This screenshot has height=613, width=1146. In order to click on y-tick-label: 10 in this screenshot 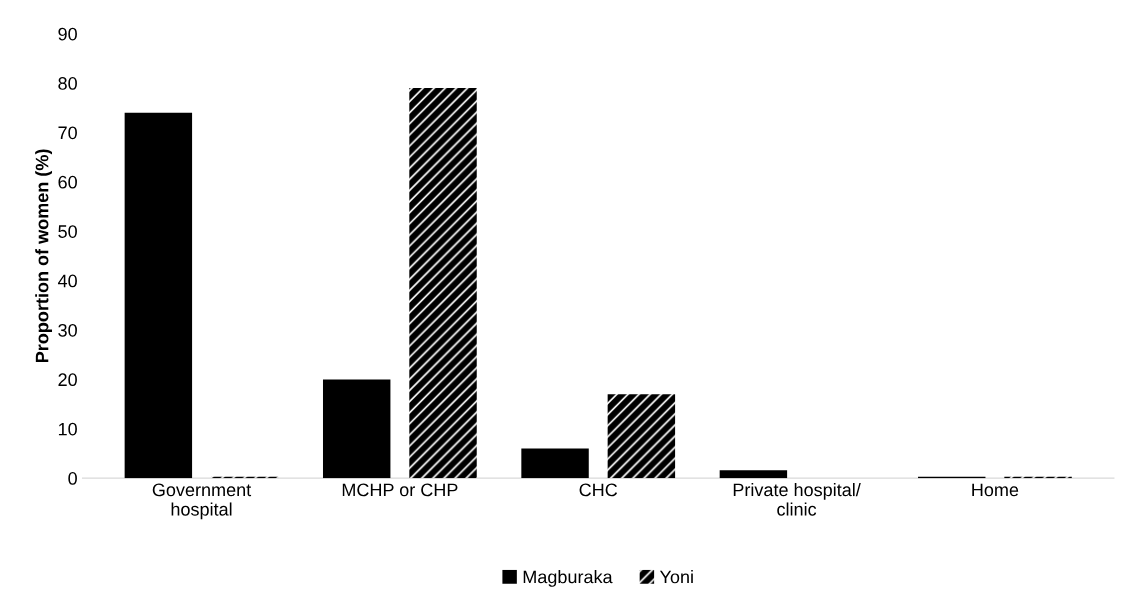, I will do `click(67, 429)`.